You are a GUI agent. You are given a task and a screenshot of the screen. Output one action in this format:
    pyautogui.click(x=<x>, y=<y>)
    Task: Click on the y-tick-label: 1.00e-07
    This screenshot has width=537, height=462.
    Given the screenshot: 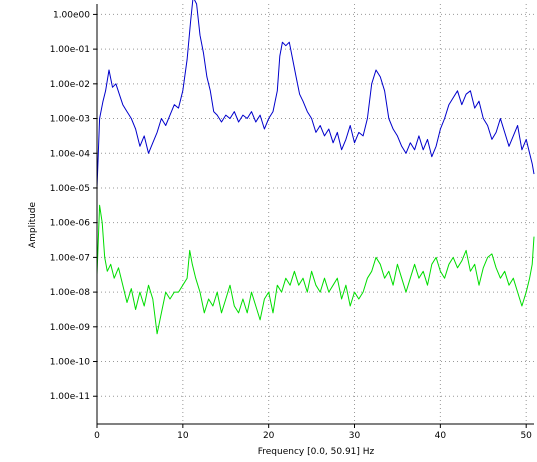 What is the action you would take?
    pyautogui.click(x=70, y=258)
    